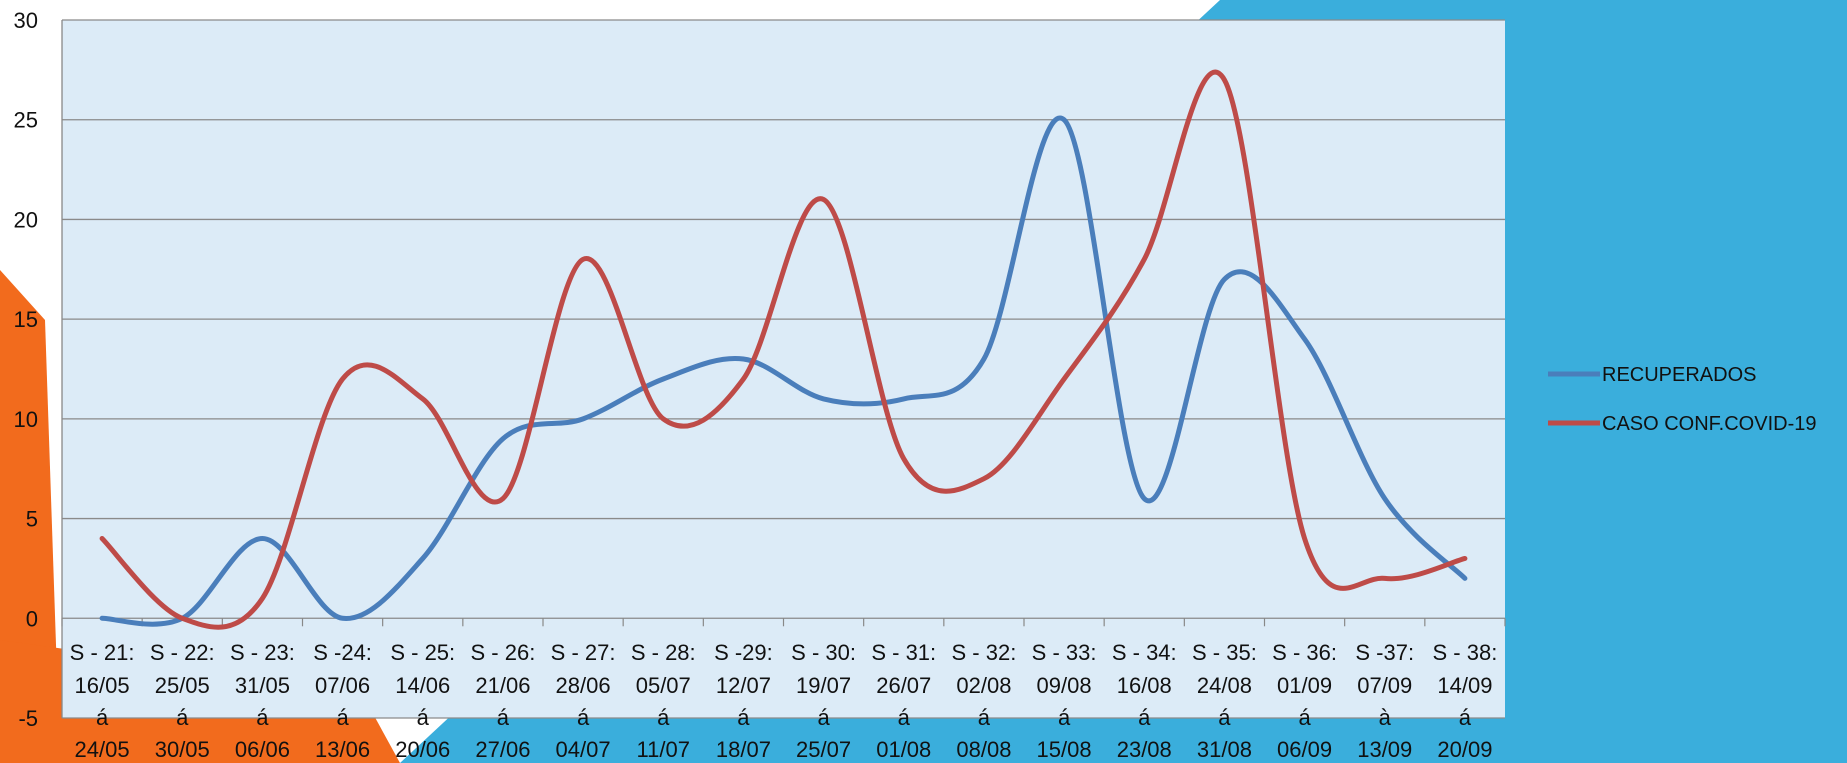 The height and width of the screenshot is (763, 1847). I want to click on x-category-label: S - 25: 14/06 á 20/06, so click(422, 701).